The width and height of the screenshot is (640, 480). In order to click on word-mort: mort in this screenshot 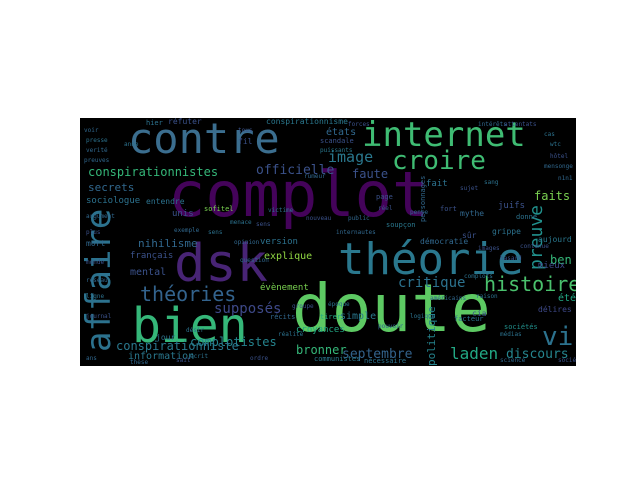, I will do `click(96, 243)`.